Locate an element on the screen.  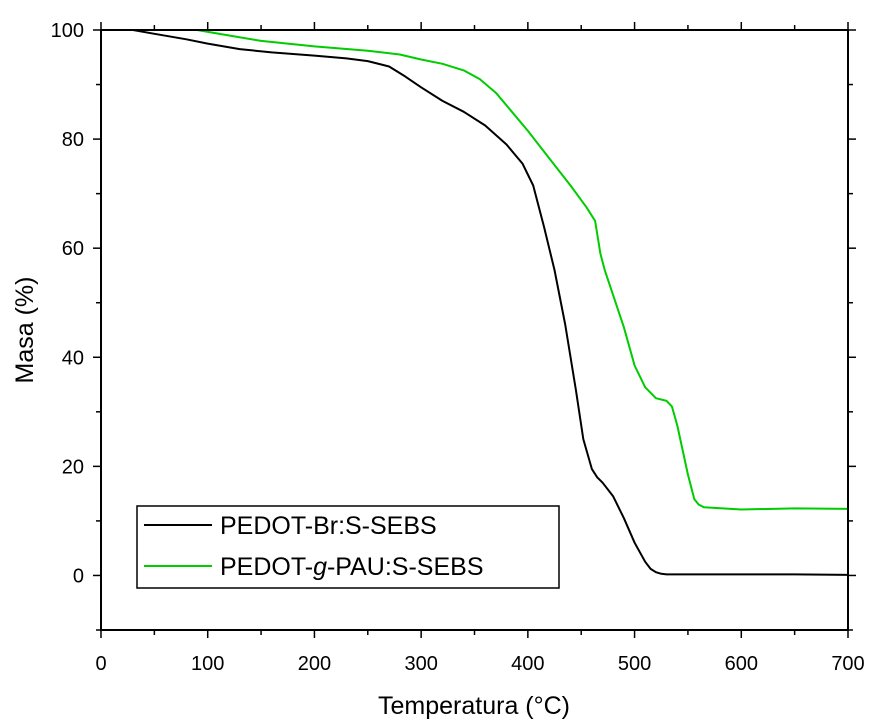
y-tick-label: 100 is located at coordinates (67, 31).